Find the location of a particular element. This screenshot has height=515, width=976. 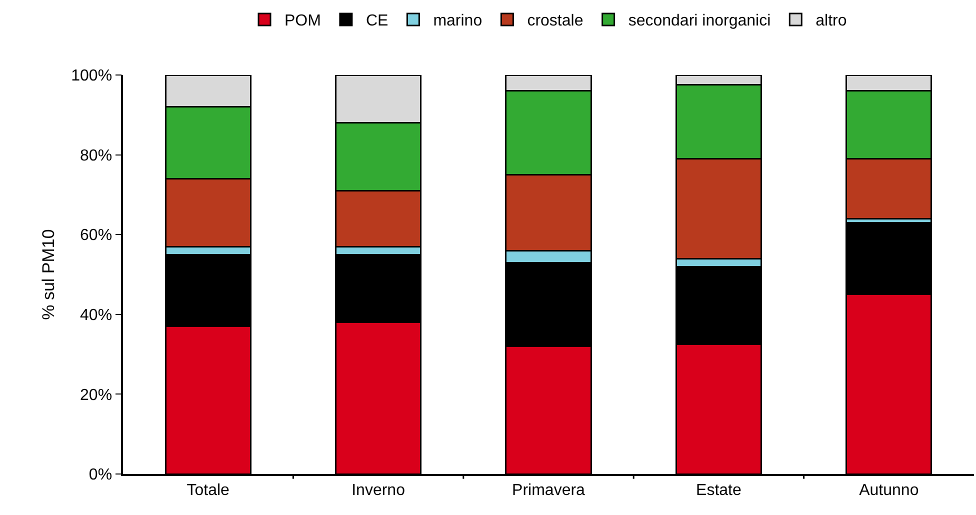

legend-label: CE is located at coordinates (377, 21).